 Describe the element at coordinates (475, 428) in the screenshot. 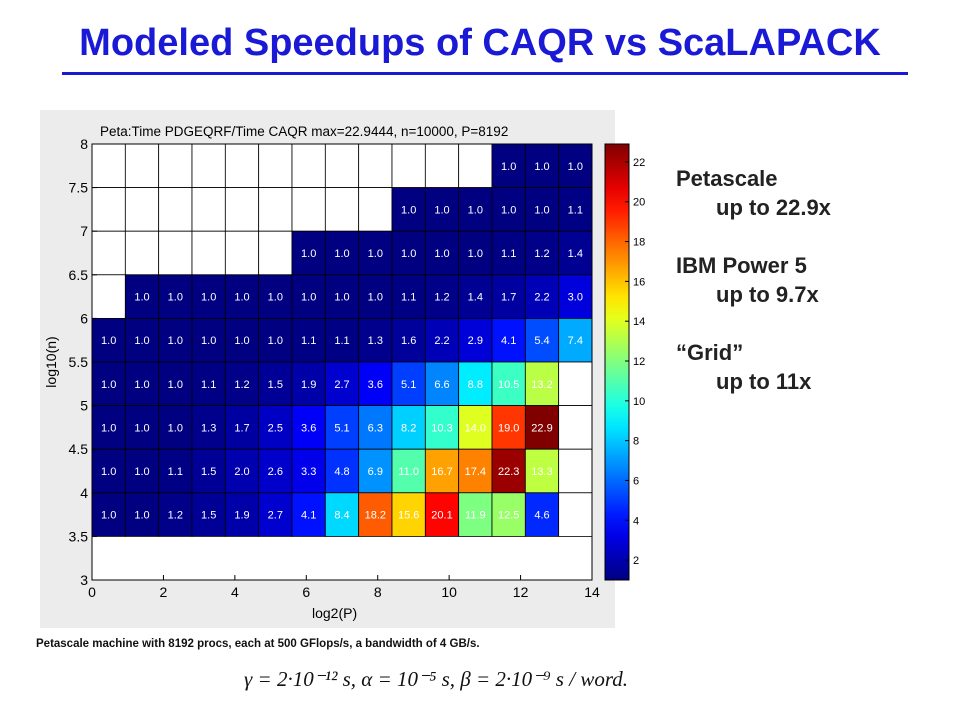

I see `cell-label: 14.0` at that location.